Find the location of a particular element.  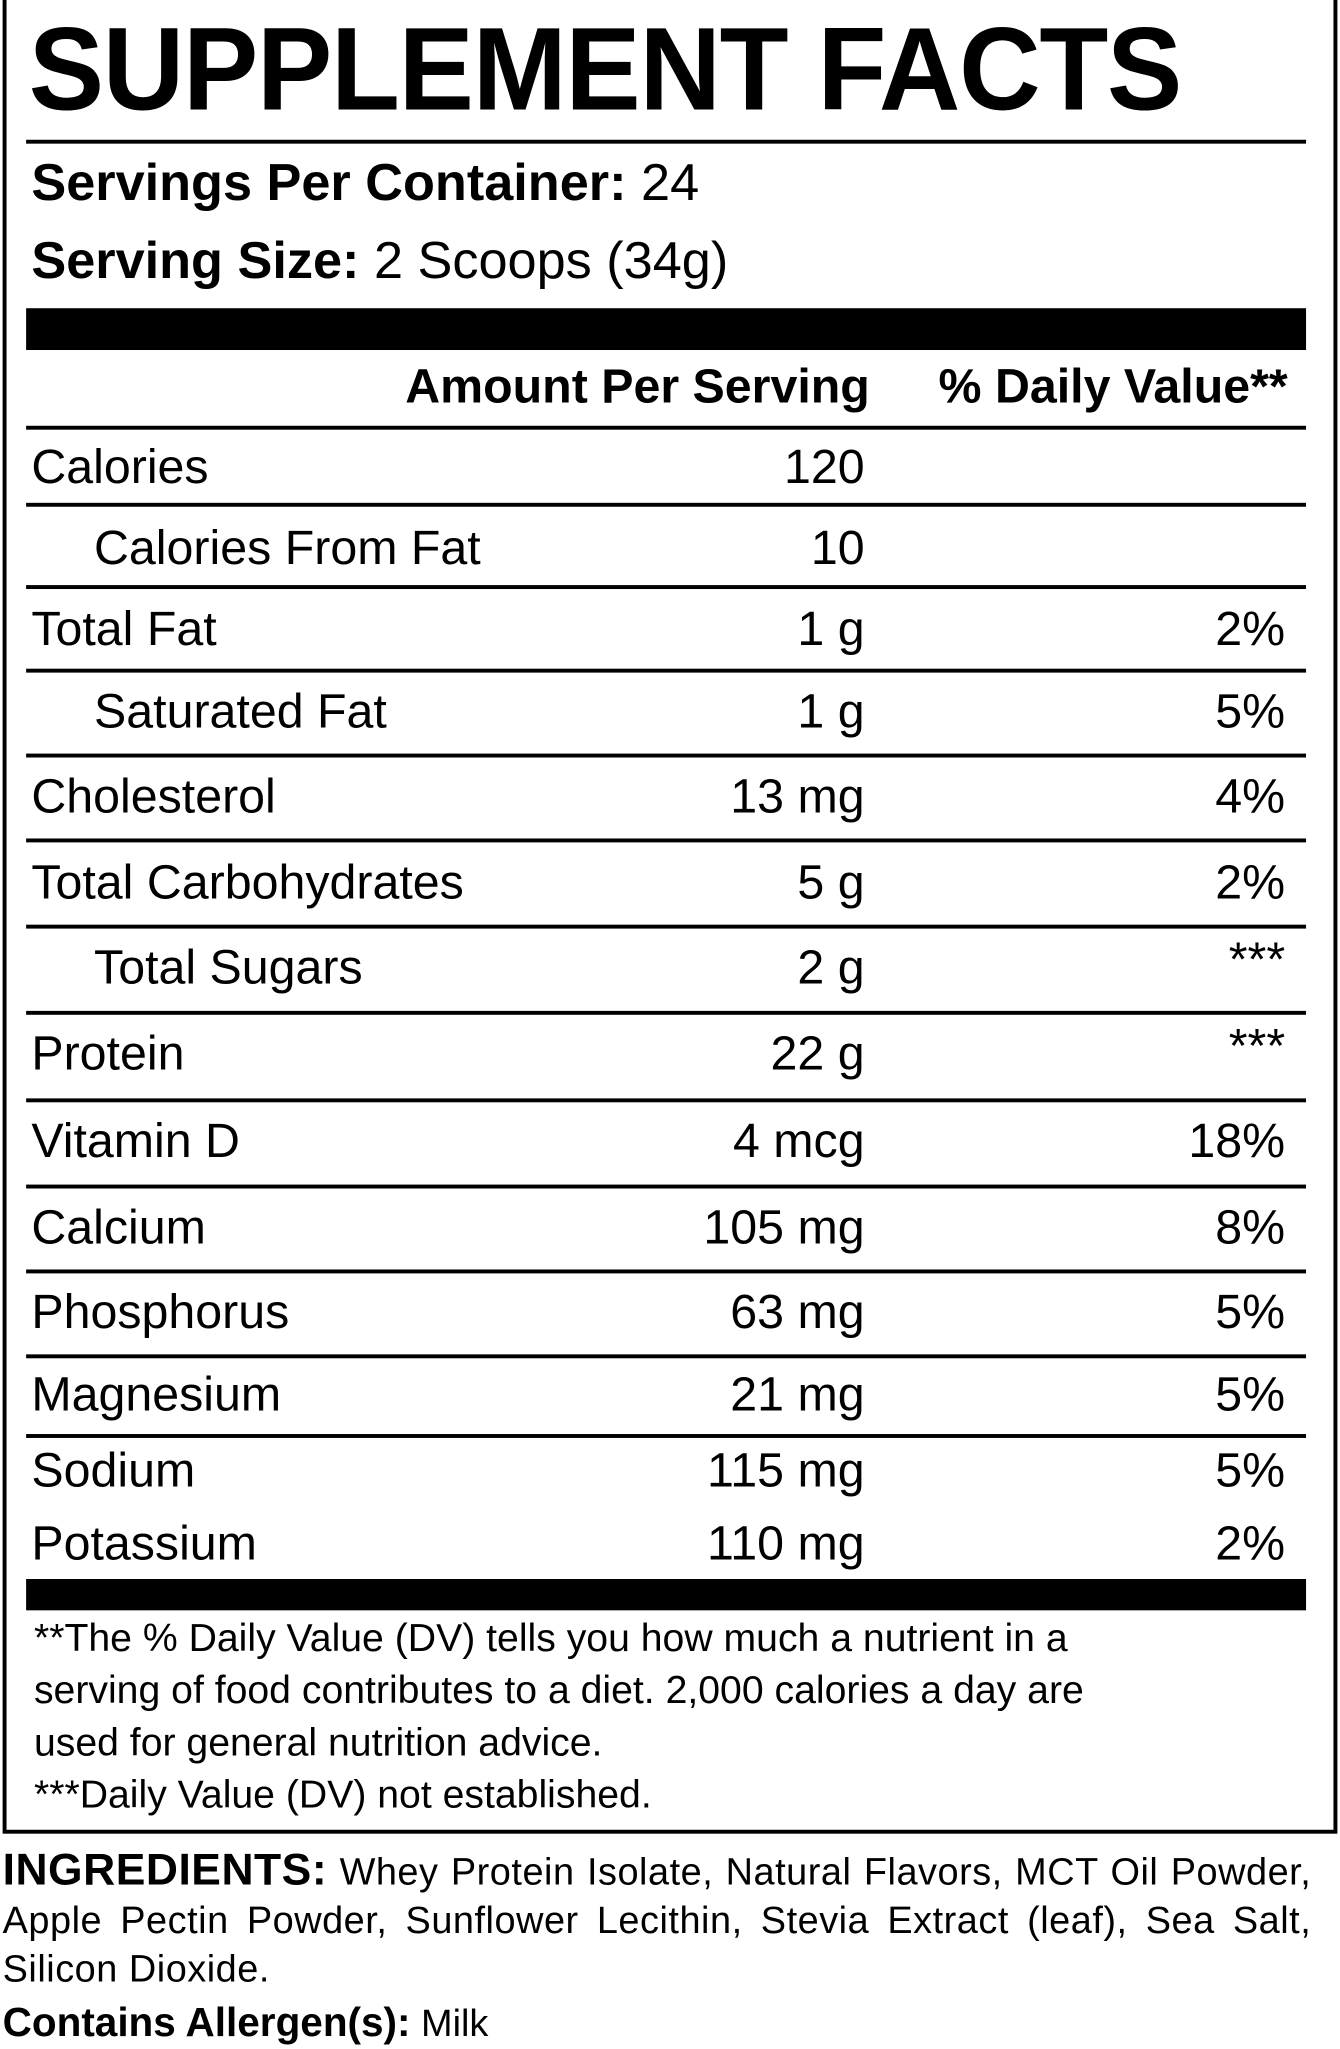

allergens: Contains Allergen(s): Milk is located at coordinates (246, 2023).